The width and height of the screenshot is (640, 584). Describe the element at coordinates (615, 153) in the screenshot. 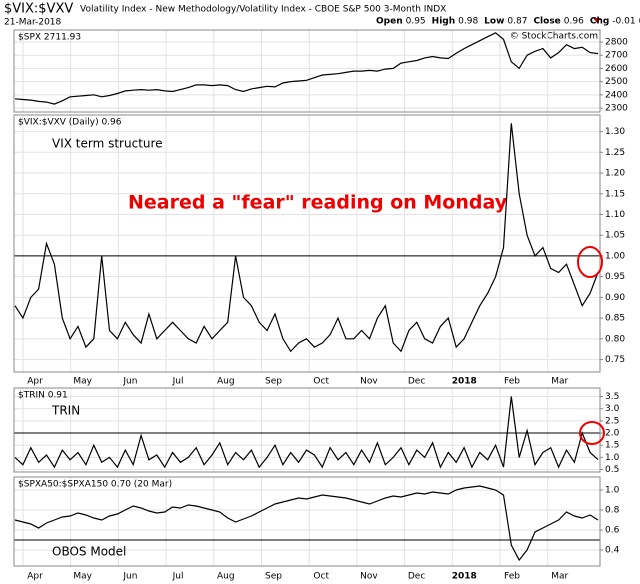

I see `y-tick-label: 1.25` at that location.